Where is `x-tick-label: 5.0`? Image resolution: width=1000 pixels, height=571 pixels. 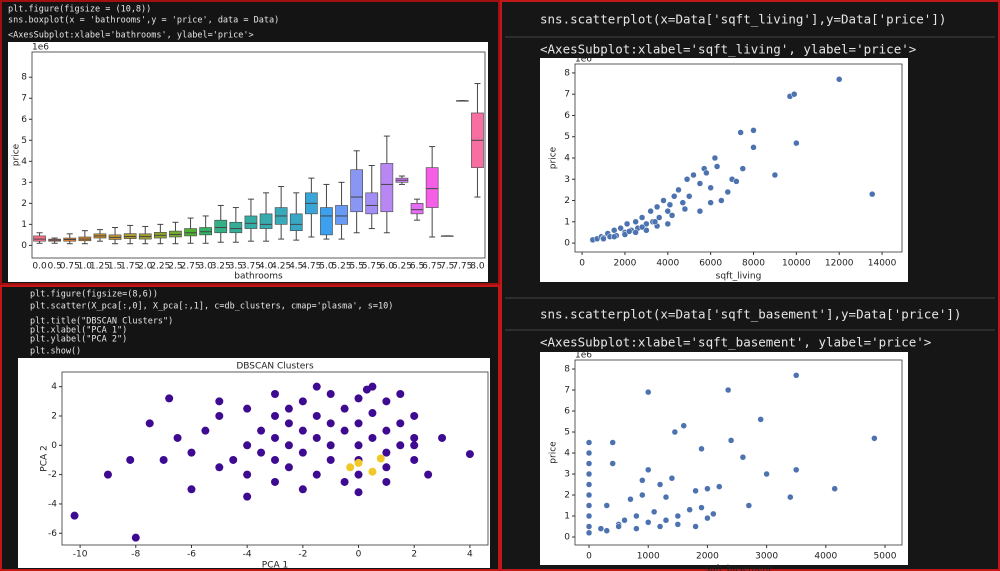
x-tick-label: 5.0 is located at coordinates (326, 267).